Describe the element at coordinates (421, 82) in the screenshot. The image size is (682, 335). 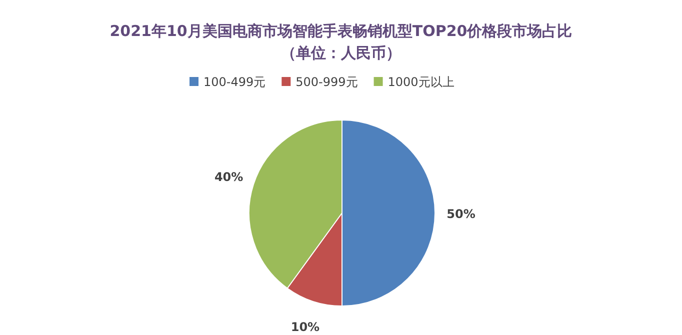
I see `legend-label: 1000元以上` at that location.